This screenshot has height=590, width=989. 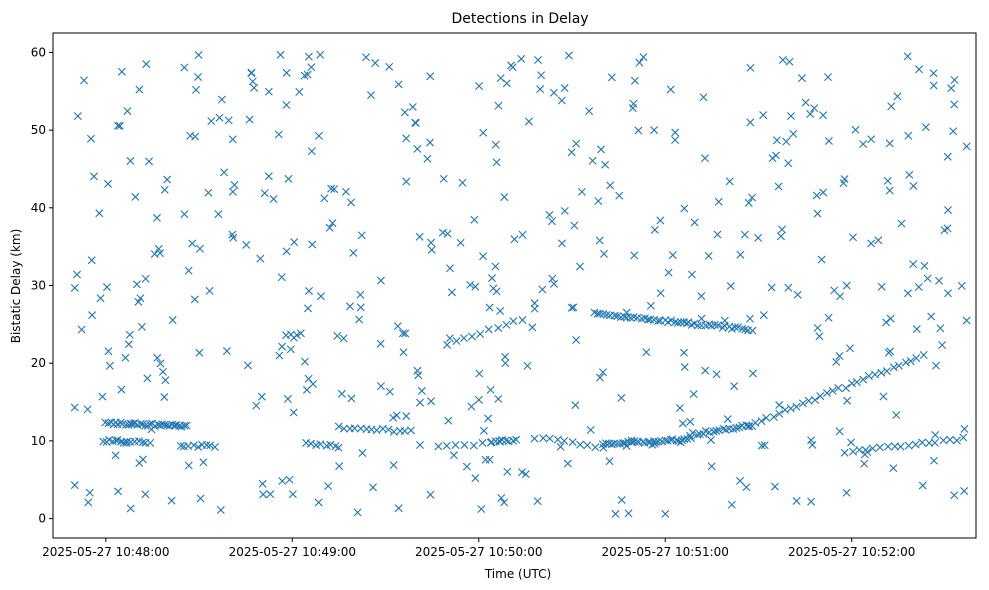 I want to click on y-tick-label: 60, so click(x=38, y=52).